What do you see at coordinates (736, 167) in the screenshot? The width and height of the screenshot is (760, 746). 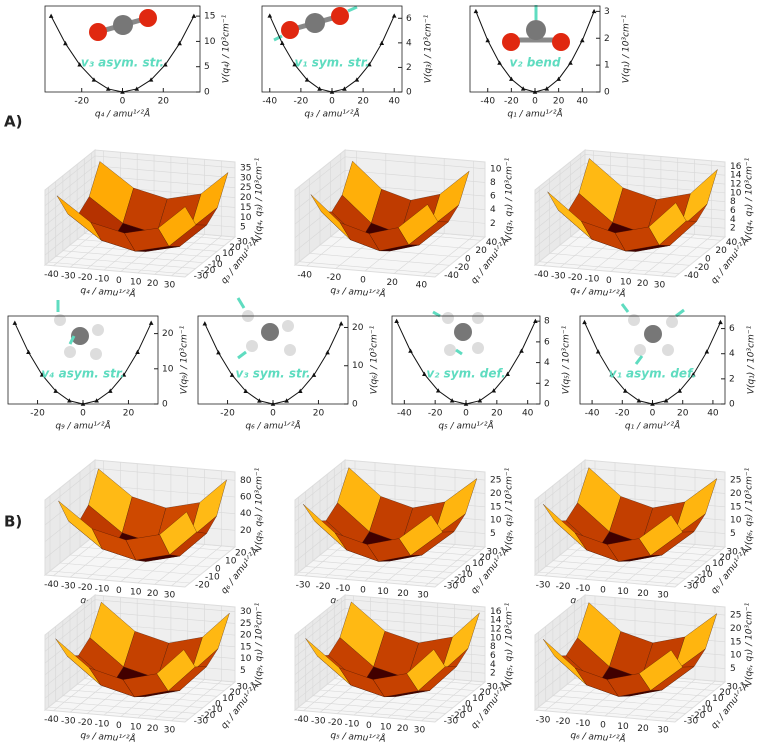 I see `z-tick-label: 16` at bounding box center [736, 167].